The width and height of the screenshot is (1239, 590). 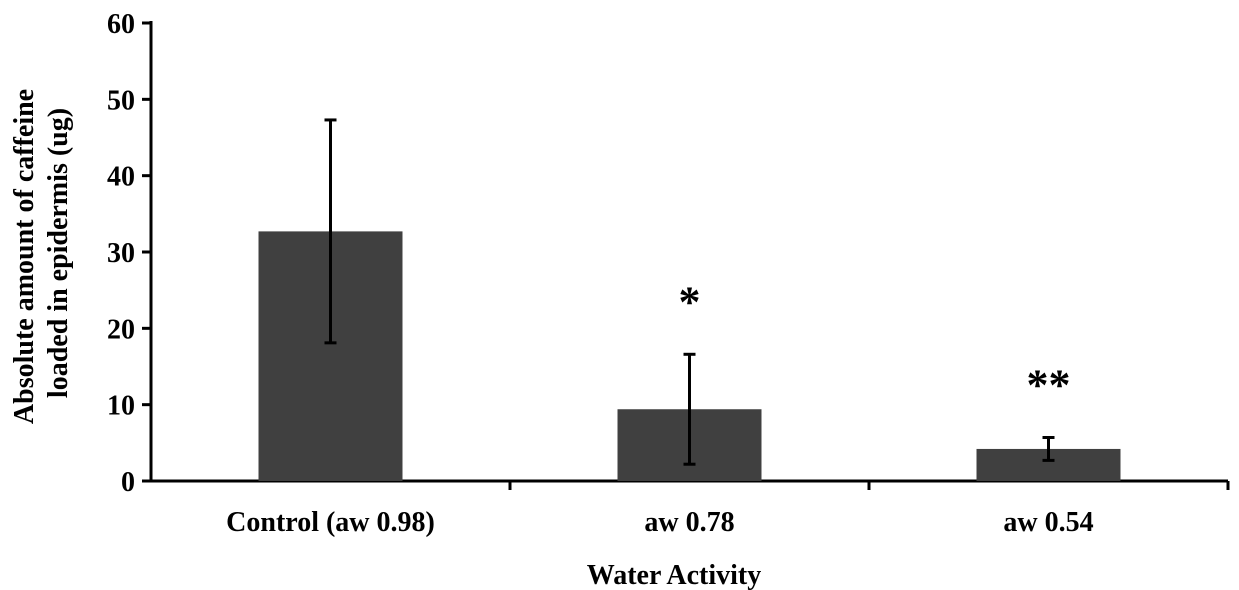 I want to click on y-tick-label: 10, so click(x=121, y=406).